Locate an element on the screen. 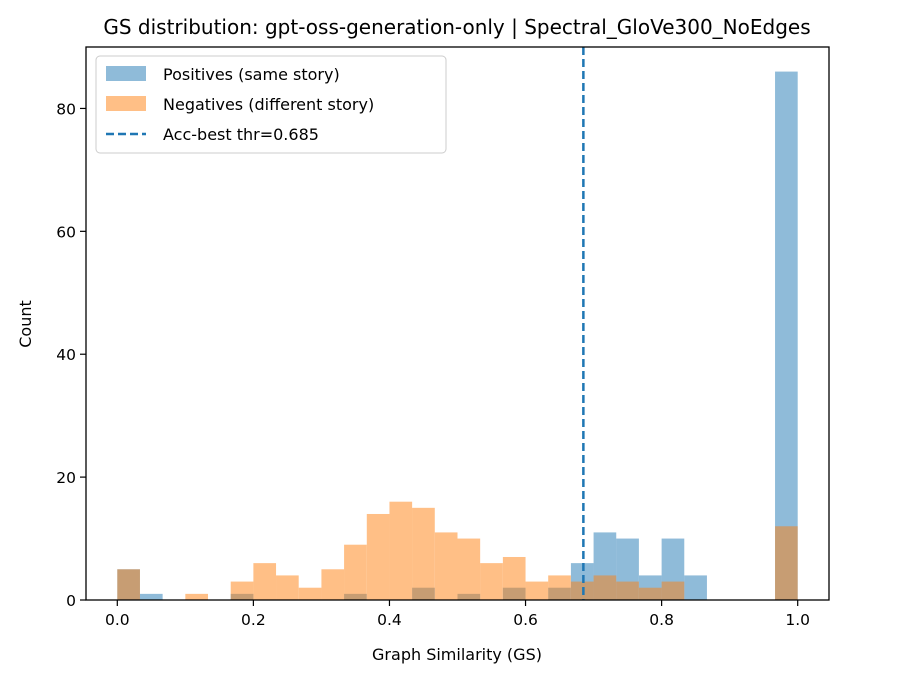 Image resolution: width=914 pixels, height=678 pixels. y-axis-ticks: 0 20 40 60 80 is located at coordinates (71, 355).